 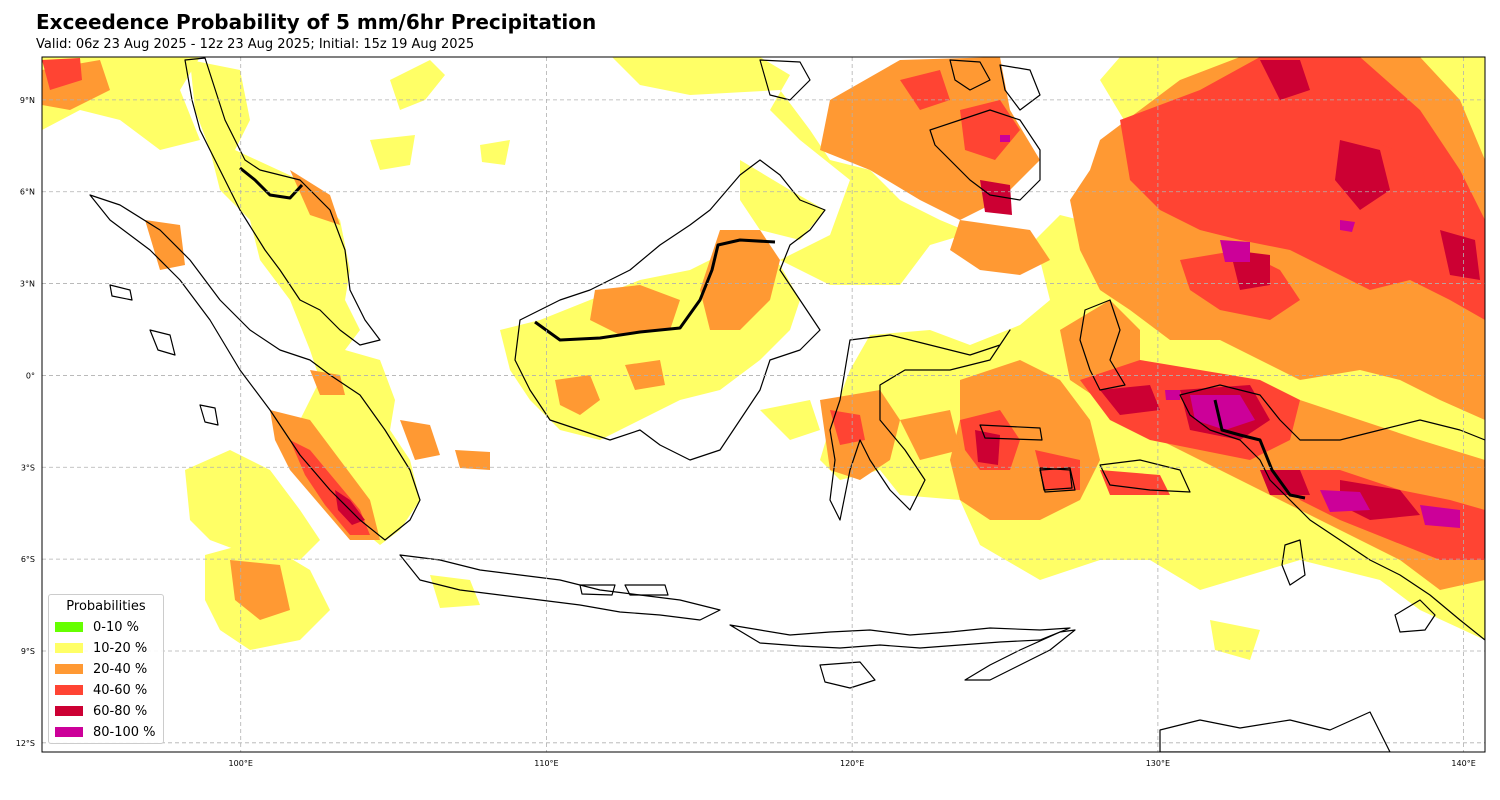 What do you see at coordinates (27, 284) in the screenshot?
I see `latitude-tick-label: 3°N` at bounding box center [27, 284].